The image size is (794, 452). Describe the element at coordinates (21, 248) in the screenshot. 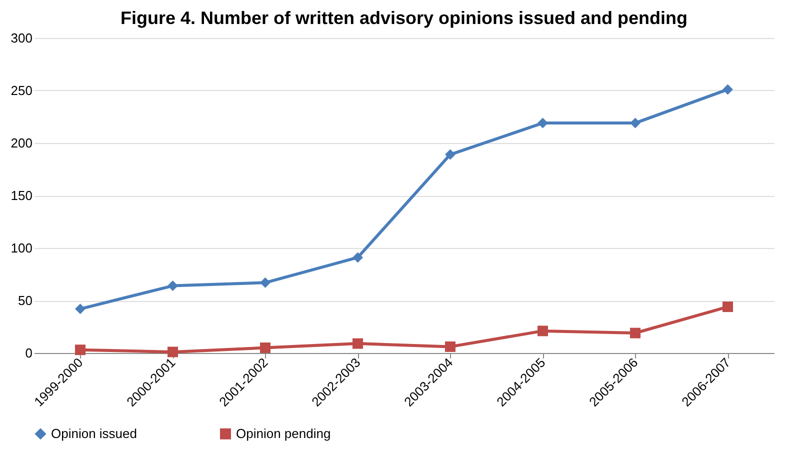

I see `y-tick-label: 100` at that location.